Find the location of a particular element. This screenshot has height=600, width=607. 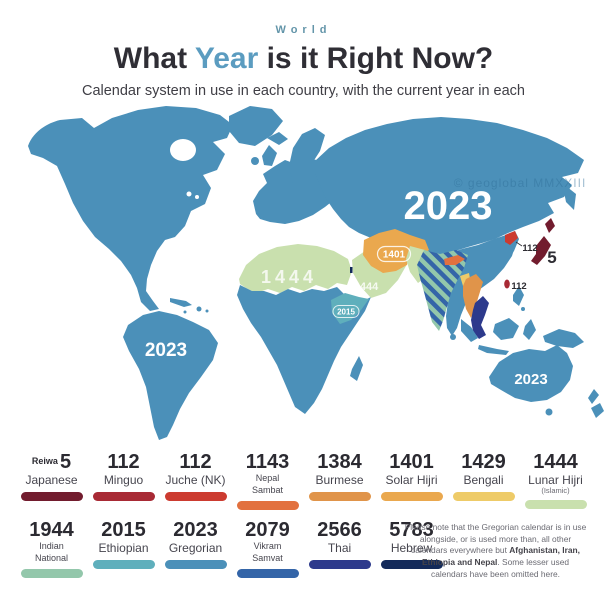

australia-region is located at coordinates (531, 373).